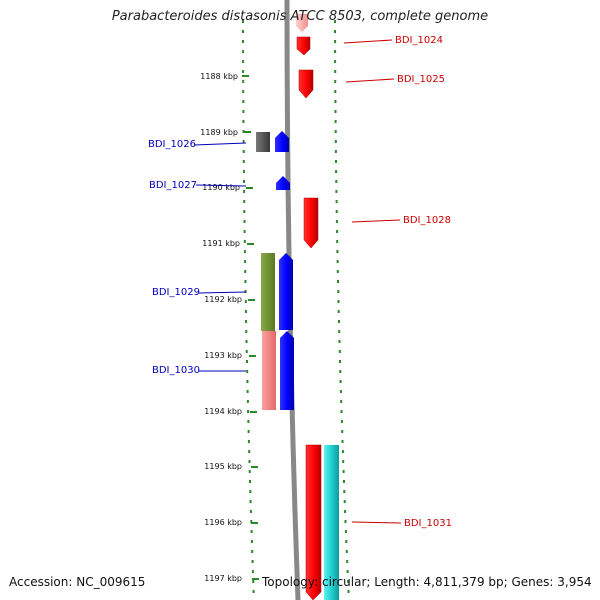  I want to click on label-bdi-1029: BDI_1029, so click(176, 292).